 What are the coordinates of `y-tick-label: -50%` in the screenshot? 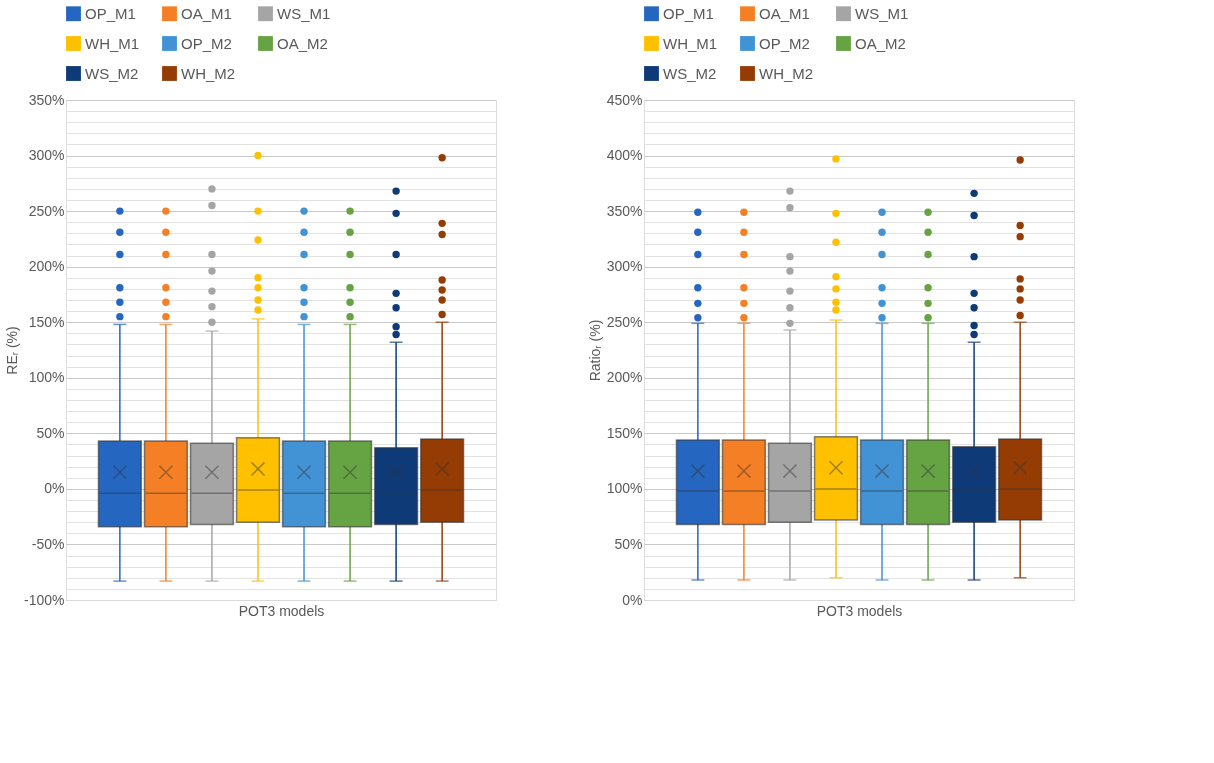 It's located at (48, 543).